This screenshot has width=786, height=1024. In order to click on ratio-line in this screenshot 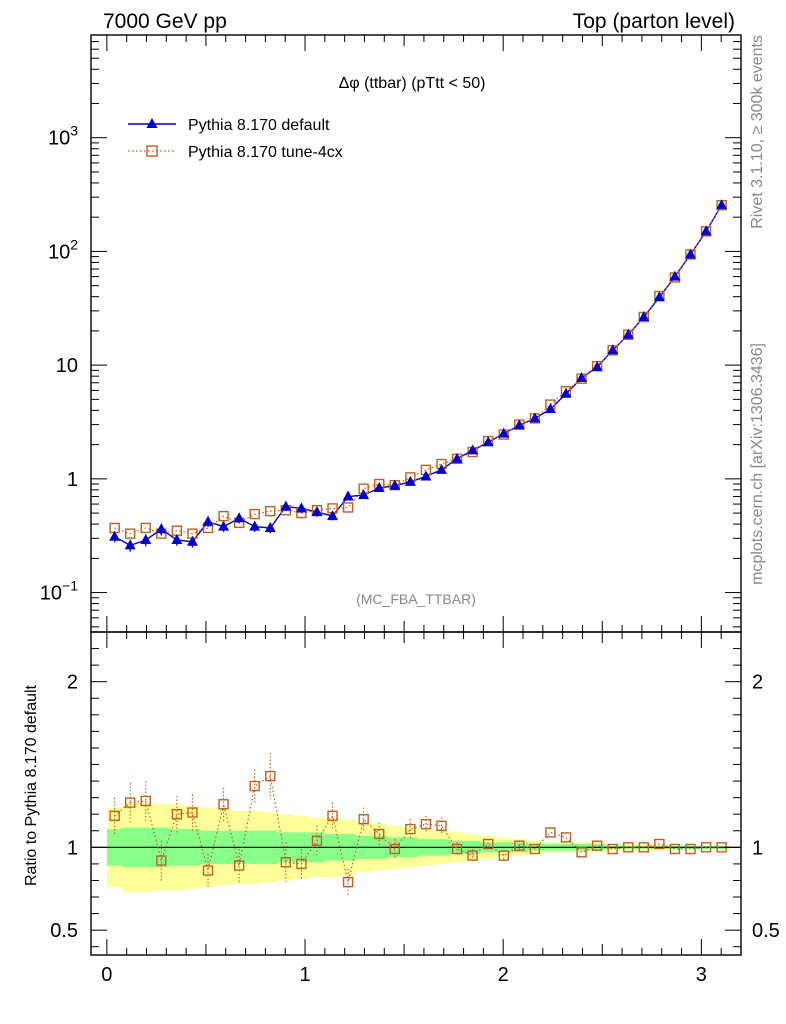, I will do `click(418, 829)`.